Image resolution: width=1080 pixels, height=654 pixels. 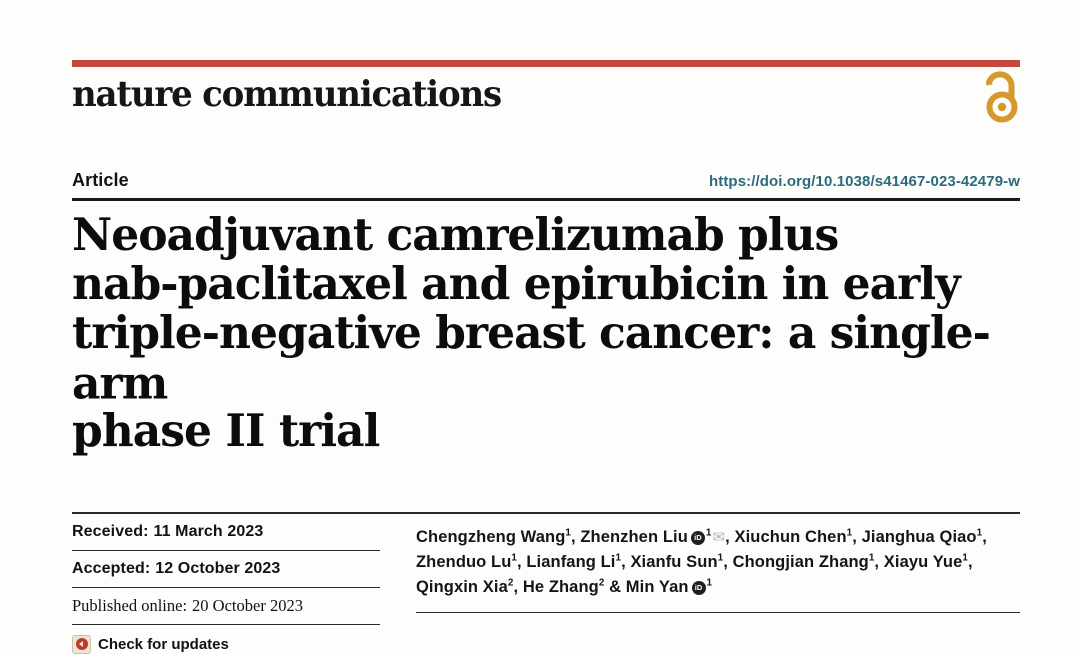 I want to click on accepted-label: Accepted:, so click(x=111, y=568).